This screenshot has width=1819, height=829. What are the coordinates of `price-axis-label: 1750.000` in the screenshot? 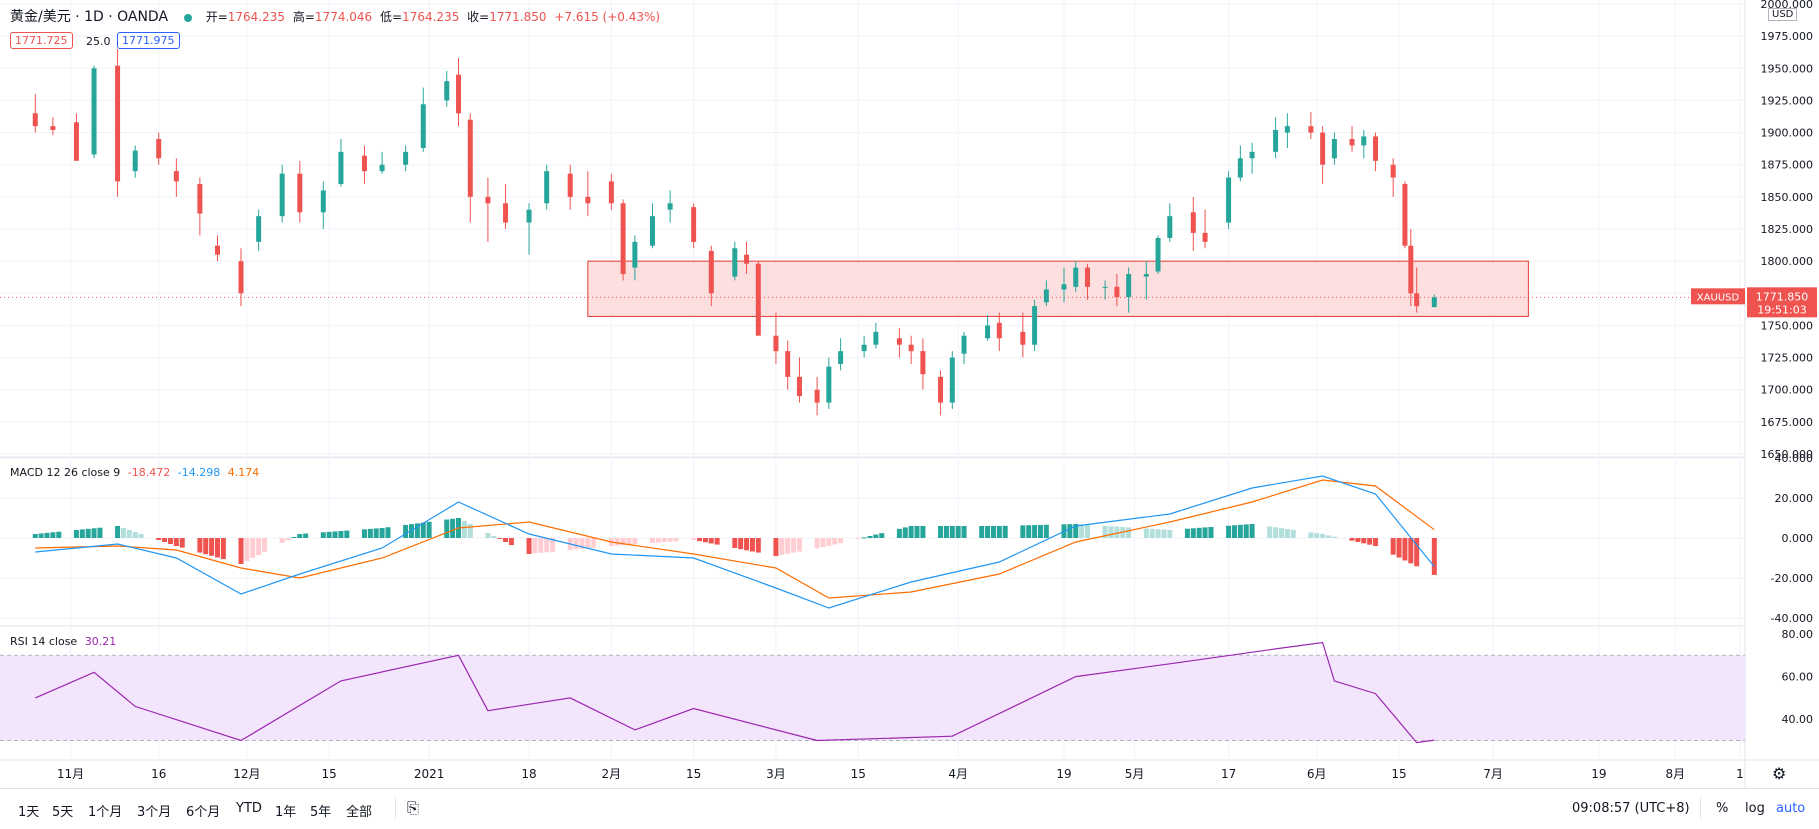 It's located at (1787, 325).